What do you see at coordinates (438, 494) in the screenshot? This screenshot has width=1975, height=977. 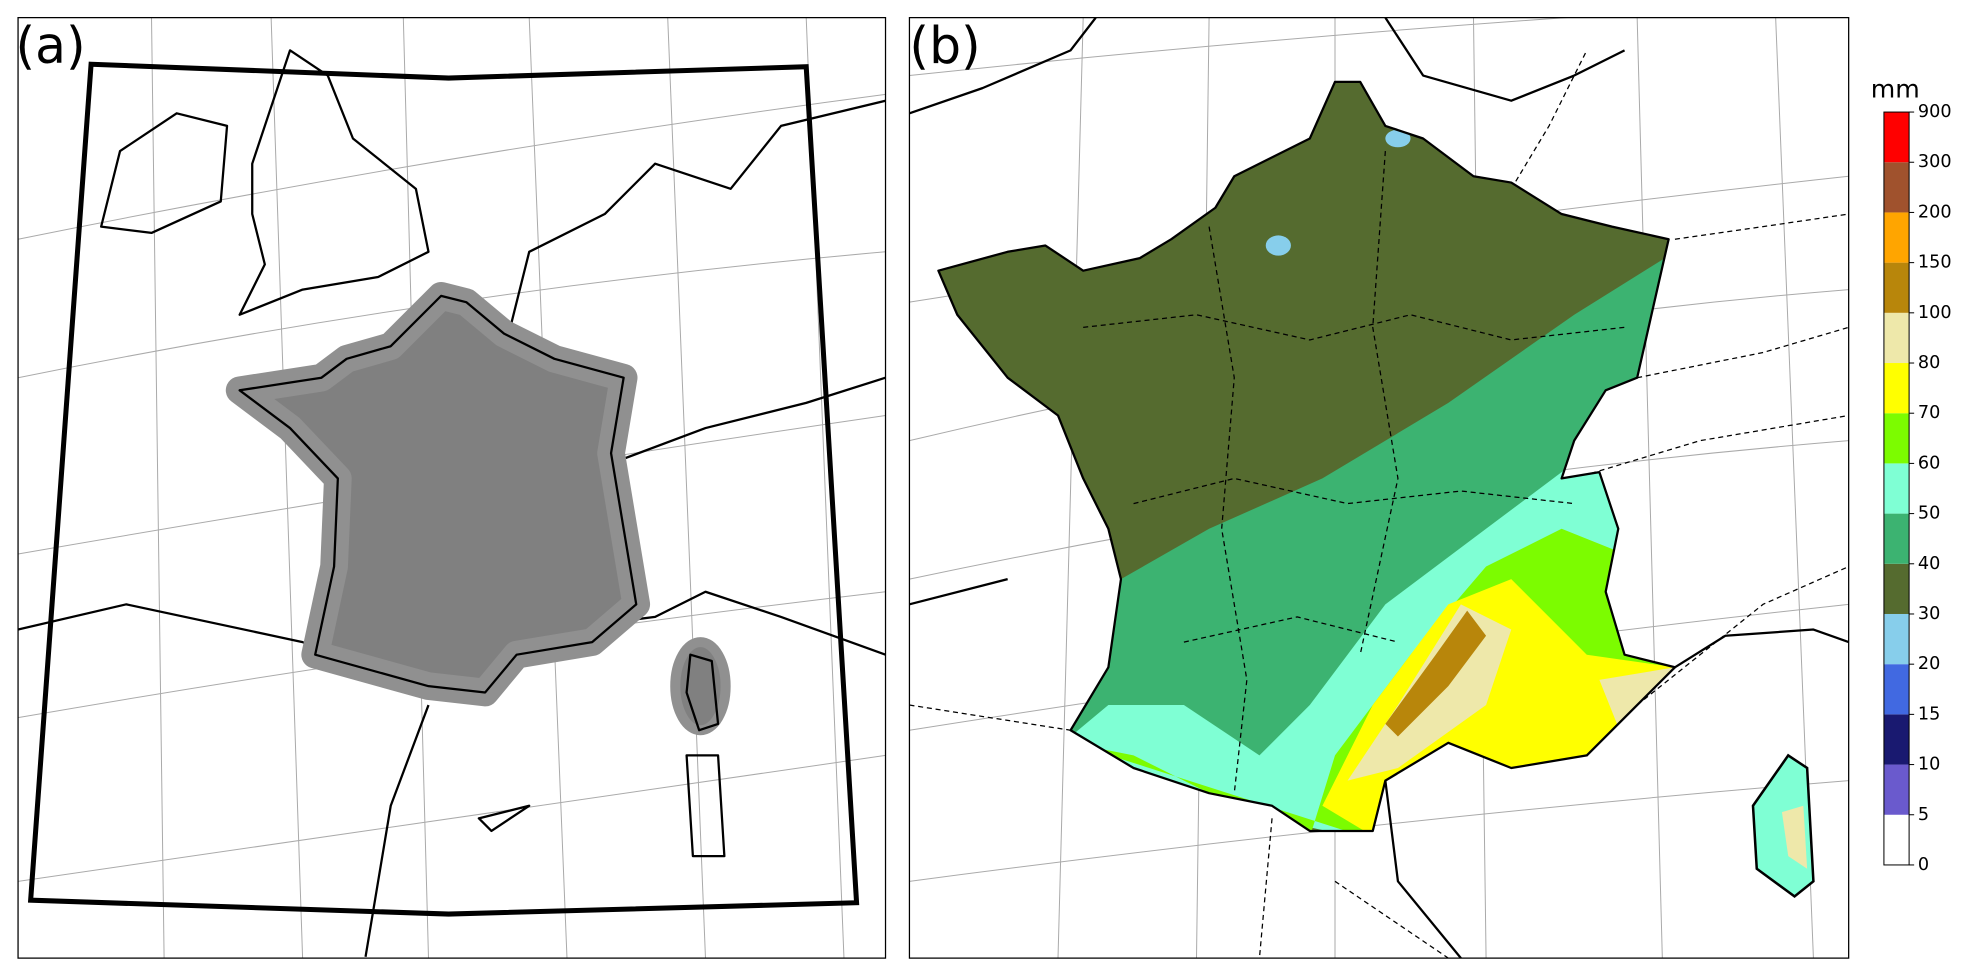 I see `france-domain` at bounding box center [438, 494].